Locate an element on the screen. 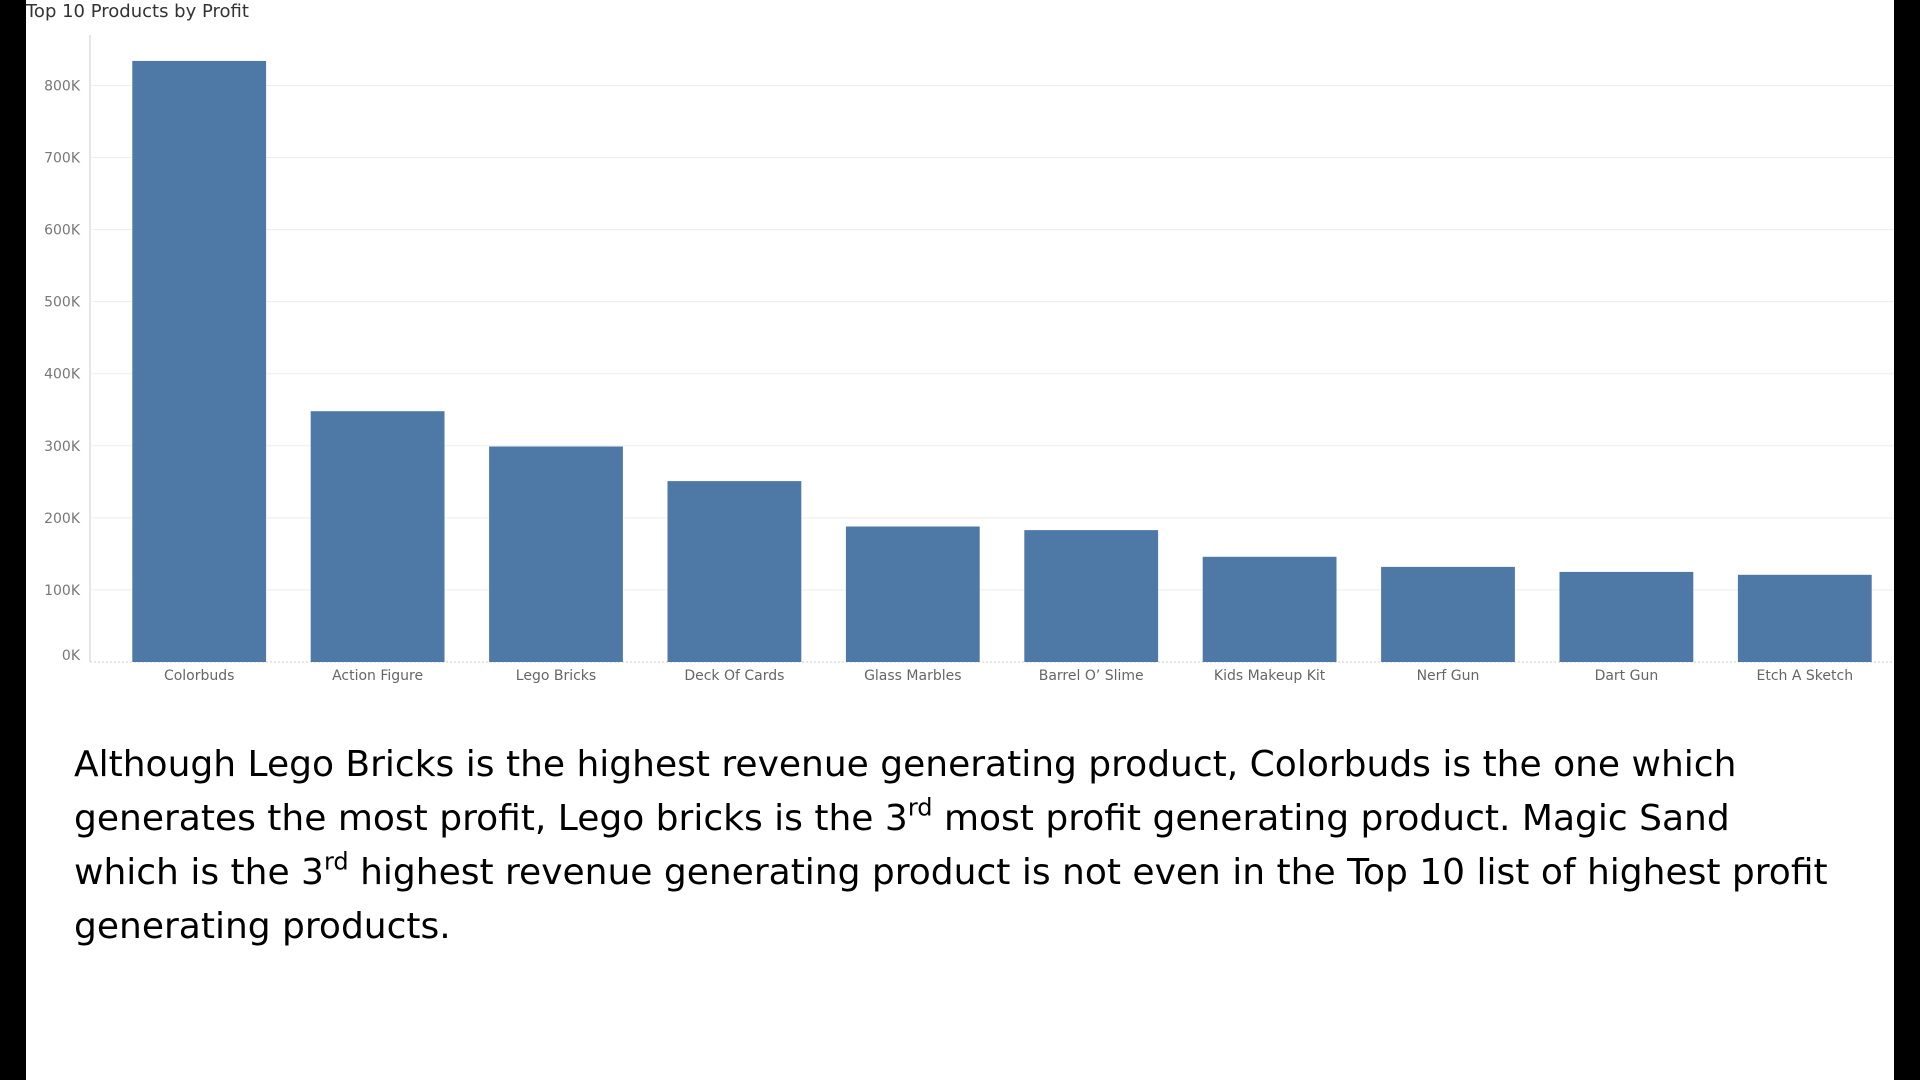  y-tick-label: 200K is located at coordinates (62, 519).